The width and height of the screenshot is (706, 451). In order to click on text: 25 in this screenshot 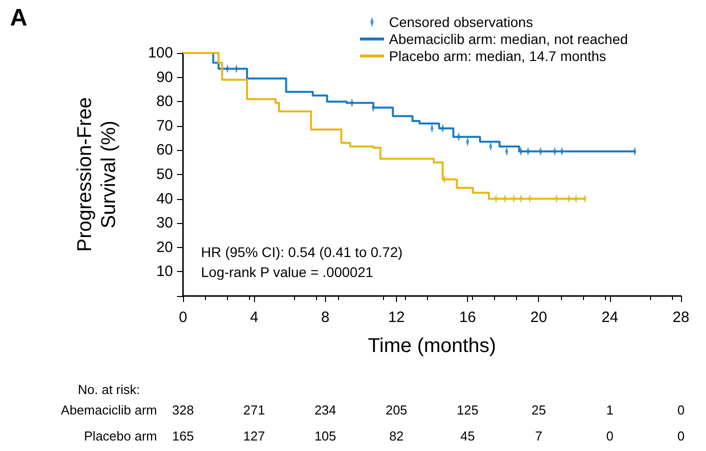, I will do `click(538, 410)`.